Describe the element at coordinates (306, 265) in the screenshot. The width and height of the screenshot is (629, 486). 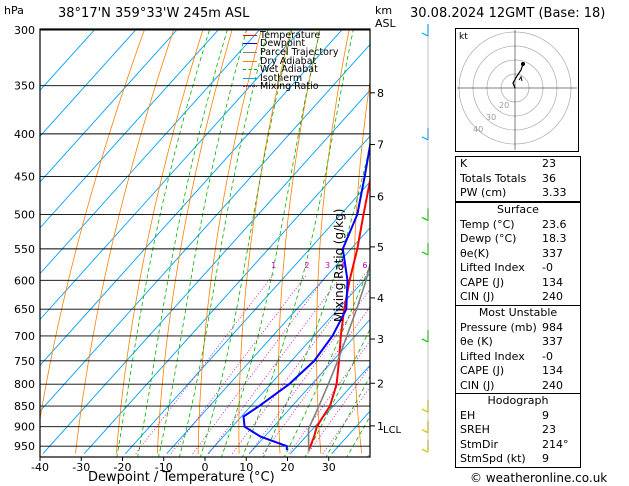
I see `mixing-ratio-label: 2` at that location.